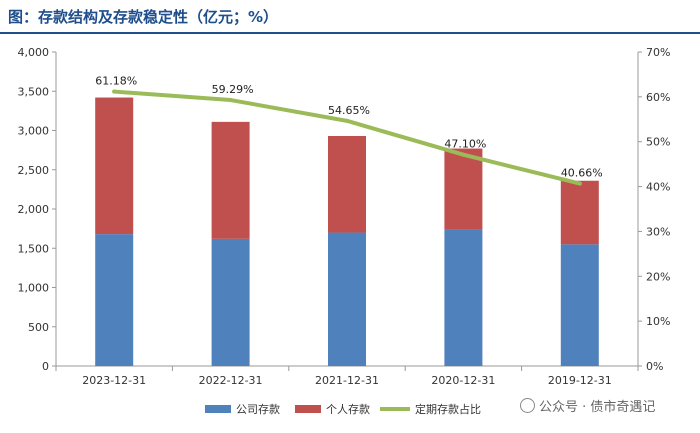 The image size is (700, 433). What do you see at coordinates (38, 327) in the screenshot?
I see `y-tick-label: 500` at bounding box center [38, 327].